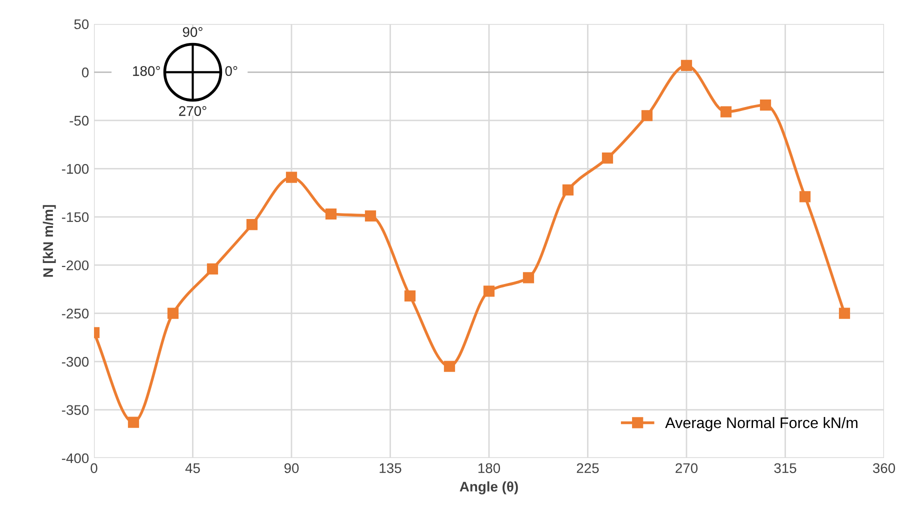  What do you see at coordinates (192, 32) in the screenshot?
I see `annotation: 90°` at bounding box center [192, 32].